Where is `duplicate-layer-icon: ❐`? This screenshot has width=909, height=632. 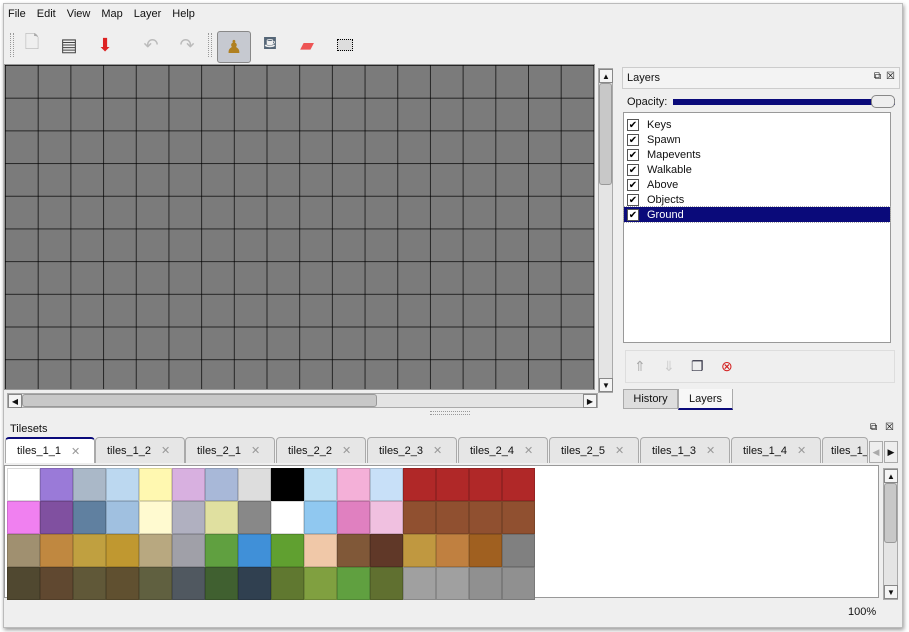
duplicate-layer-icon: ❐ is located at coordinates (697, 366).